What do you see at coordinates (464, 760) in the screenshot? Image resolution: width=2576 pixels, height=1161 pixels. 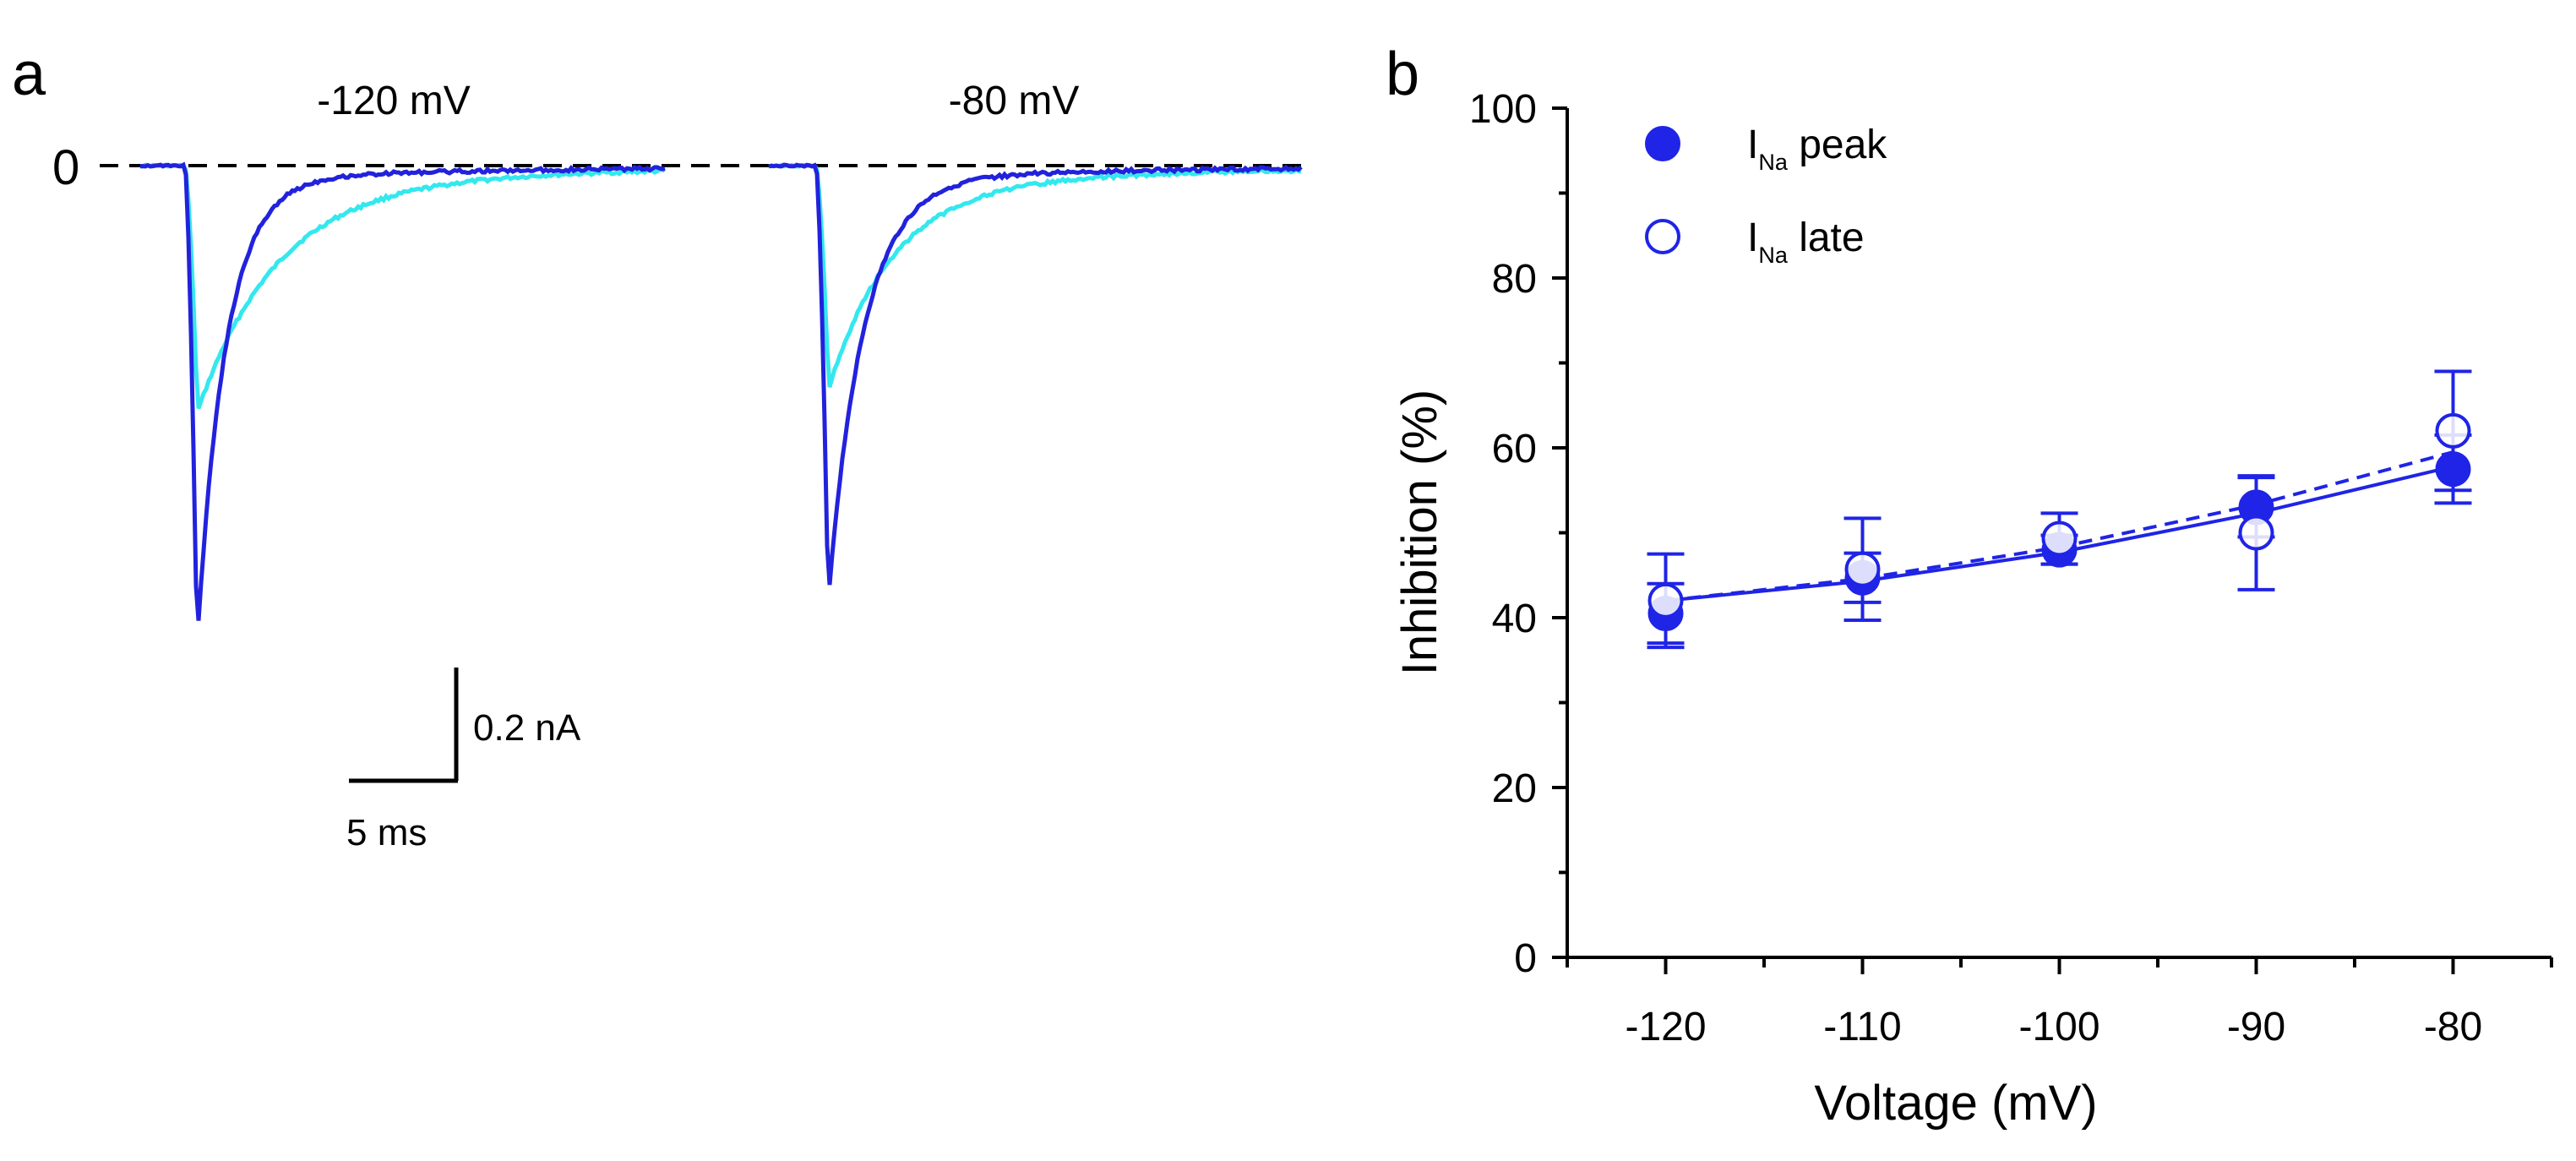 I see `scale-bar: 0.2 nA 5 ms` at bounding box center [464, 760].